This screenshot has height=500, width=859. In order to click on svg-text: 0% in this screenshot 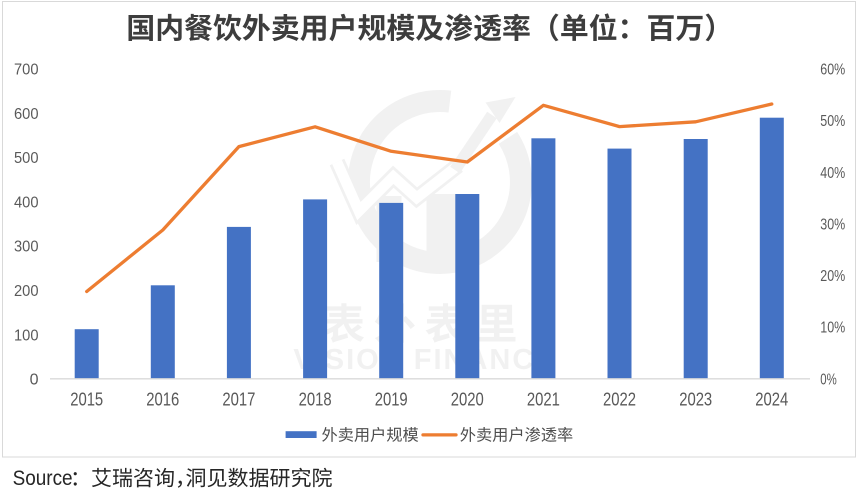, I will do `click(828, 379)`.